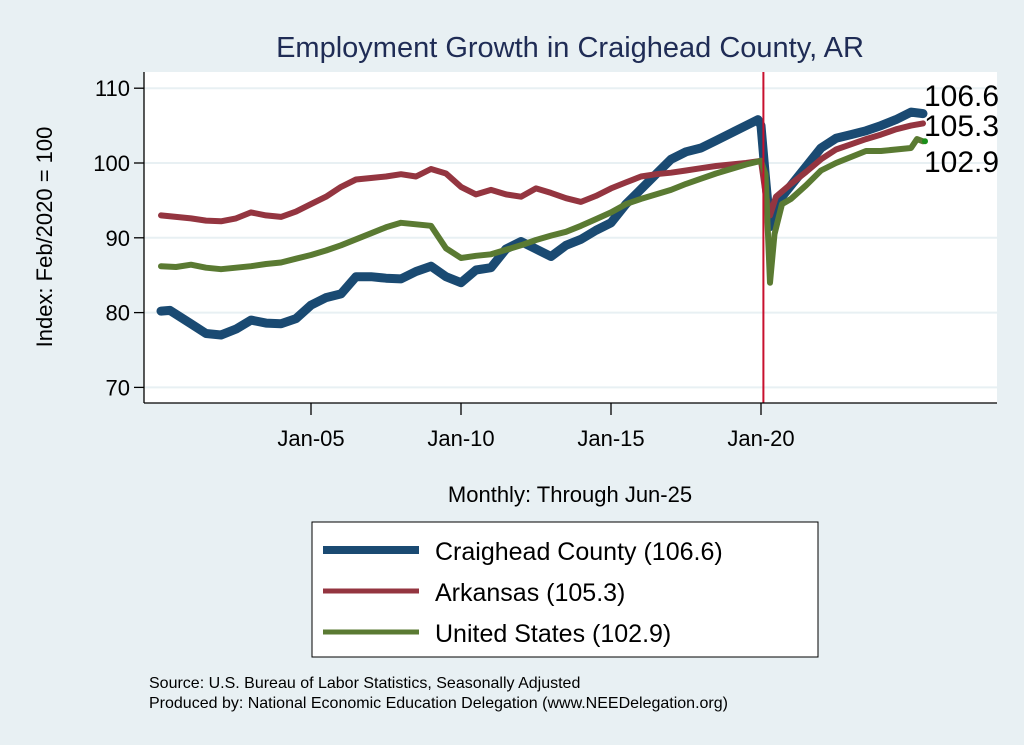 Image resolution: width=1024 pixels, height=745 pixels. Describe the element at coordinates (579, 552) in the screenshot. I see `legend-label-craighead: Craighead County (106.6)` at that location.